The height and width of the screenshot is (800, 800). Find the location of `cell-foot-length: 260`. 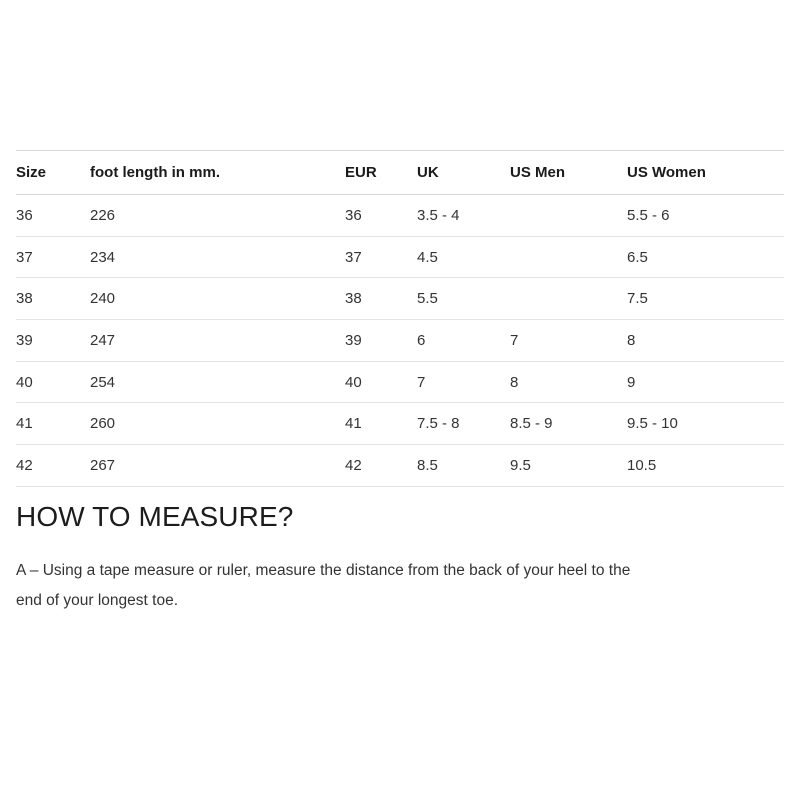

cell-foot-length: 260 is located at coordinates (217, 424).